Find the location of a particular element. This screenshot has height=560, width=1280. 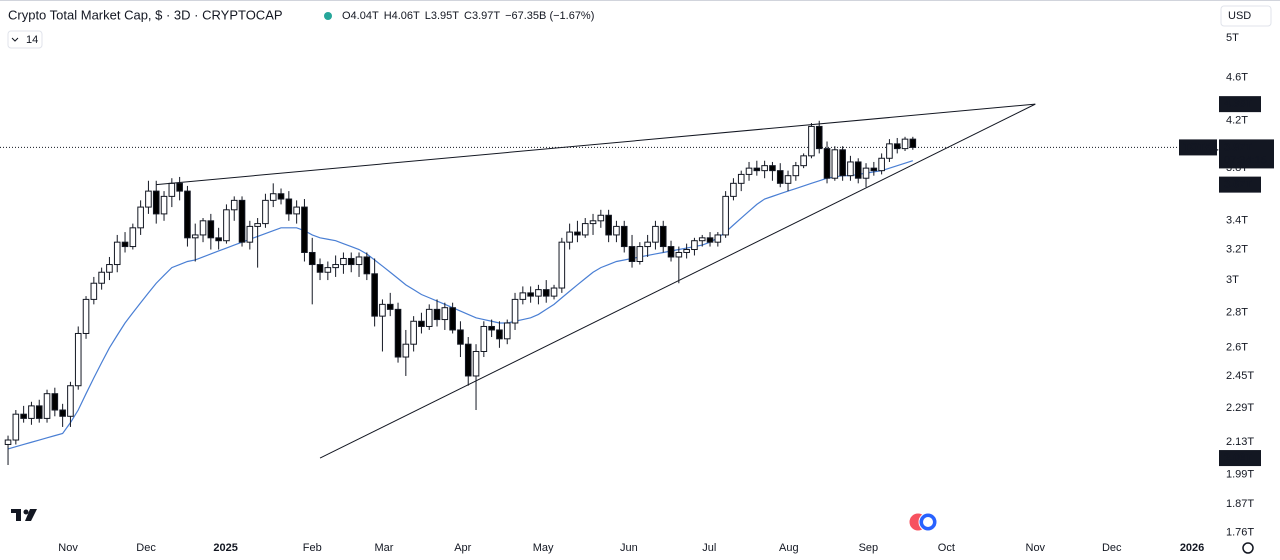

x-tick-label: Aug is located at coordinates (789, 548).